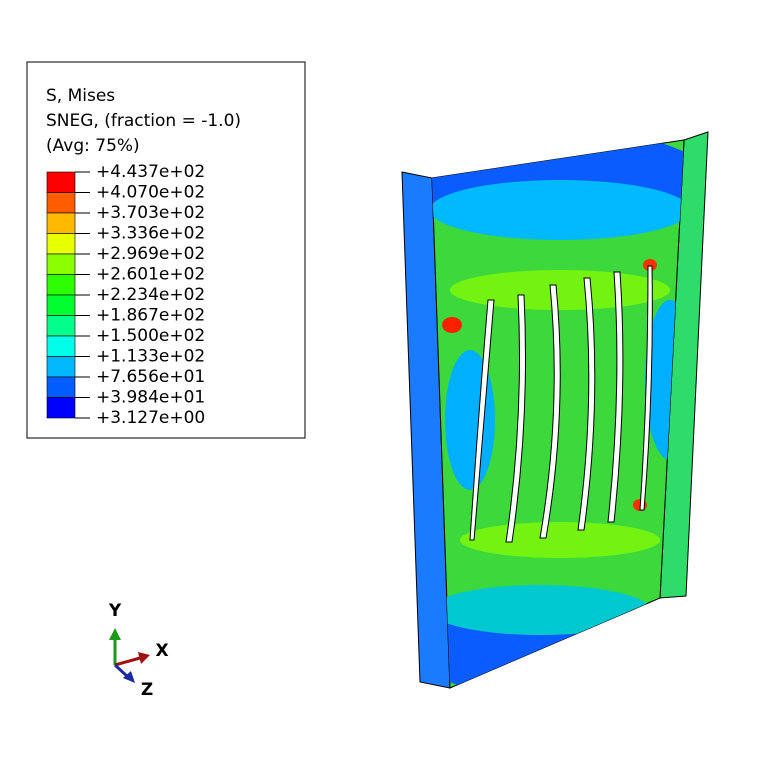 Image resolution: width=780 pixels, height=780 pixels. What do you see at coordinates (80, 96) in the screenshot?
I see `legend-title: S, Mises` at bounding box center [80, 96].